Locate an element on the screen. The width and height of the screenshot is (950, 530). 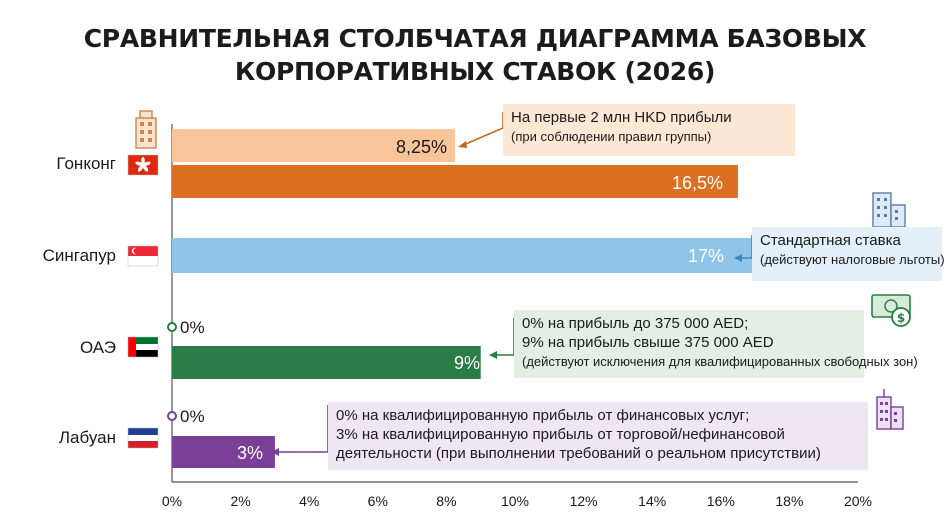
country-label-hongkong: Гонконг is located at coordinates (86, 163).